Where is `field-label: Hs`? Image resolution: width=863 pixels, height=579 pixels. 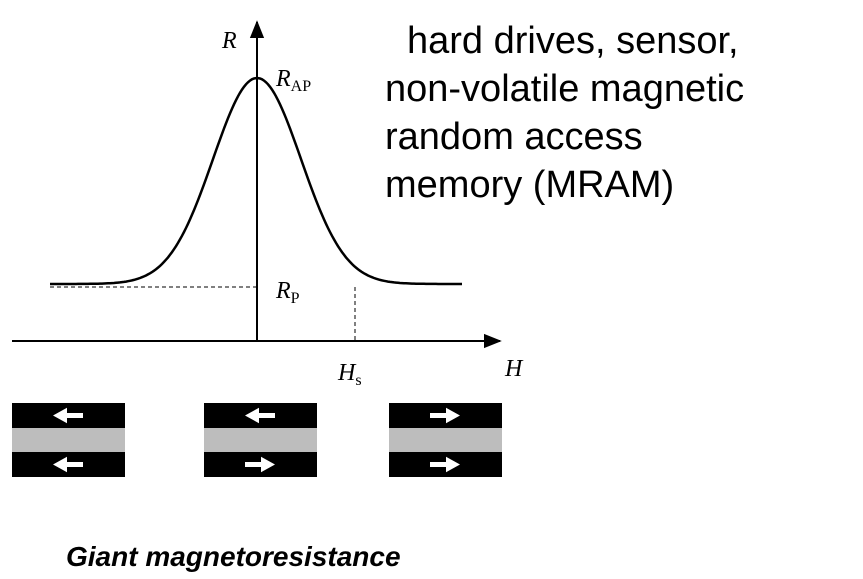 field-label: Hs is located at coordinates (349, 374).